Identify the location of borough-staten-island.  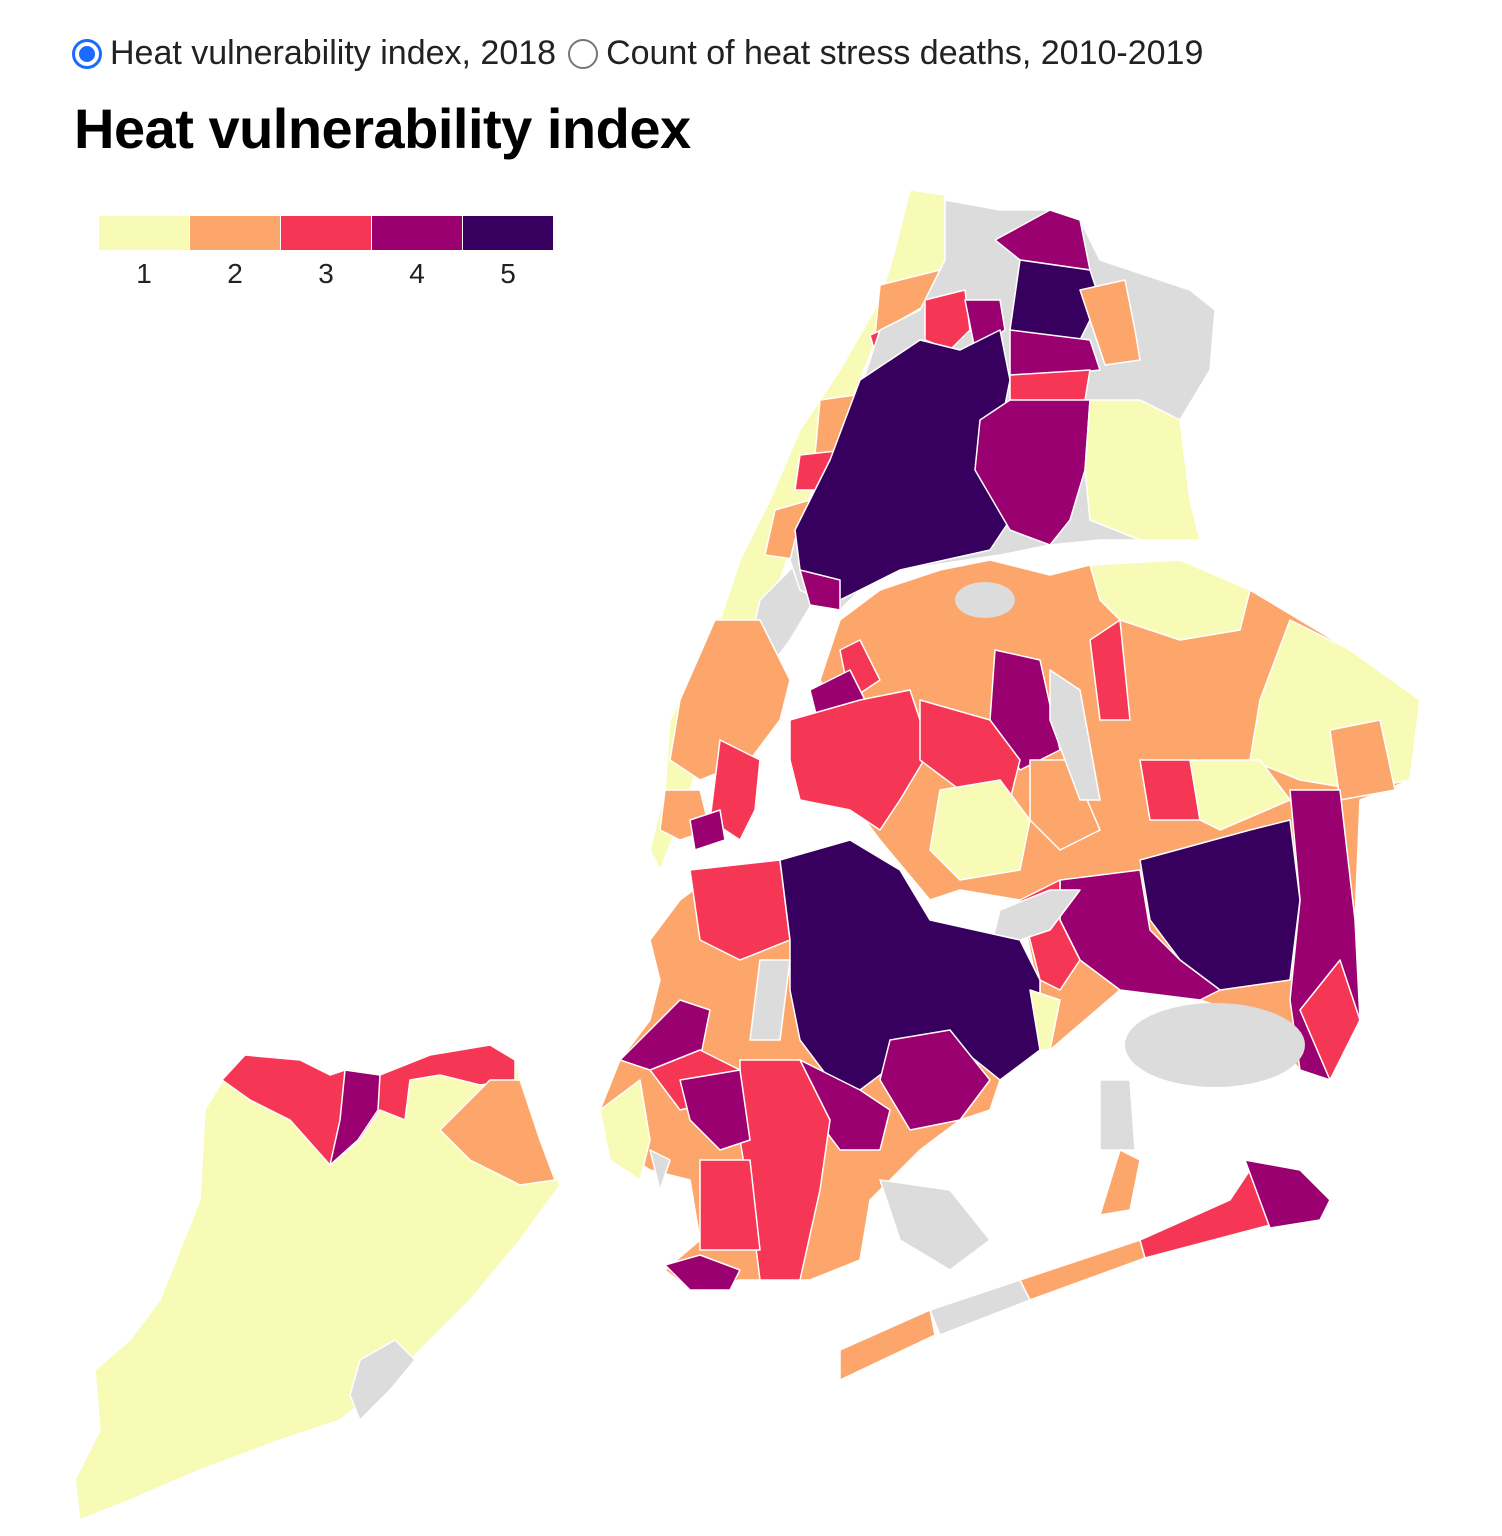
(317, 1282).